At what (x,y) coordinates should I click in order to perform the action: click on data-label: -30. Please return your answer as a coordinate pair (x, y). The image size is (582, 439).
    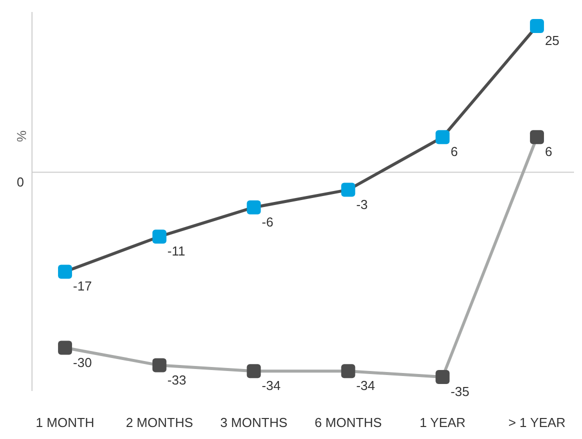
    Looking at the image, I should click on (82, 362).